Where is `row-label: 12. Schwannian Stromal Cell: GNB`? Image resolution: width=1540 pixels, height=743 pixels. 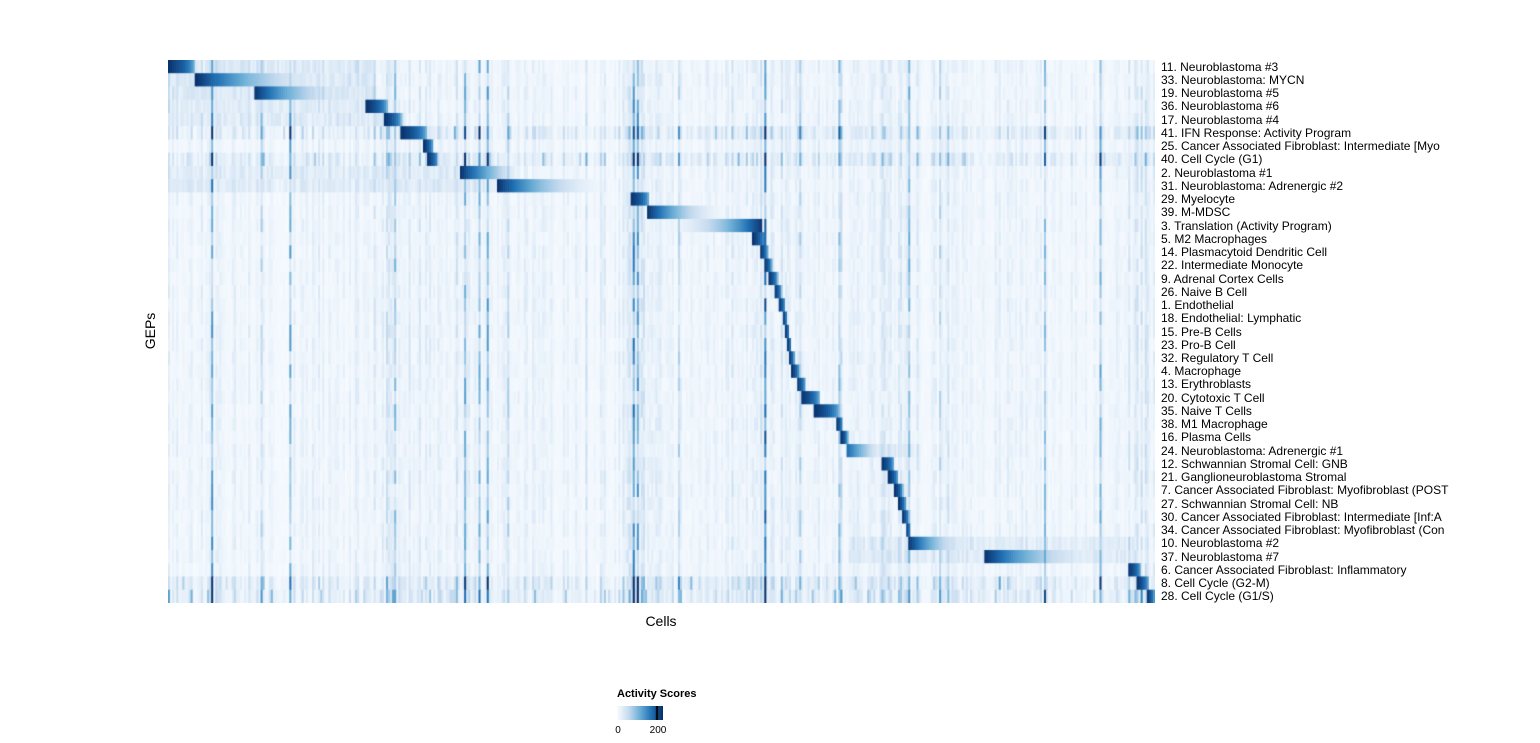
row-label: 12. Schwannian Stromal Cell: GNB is located at coordinates (1254, 463).